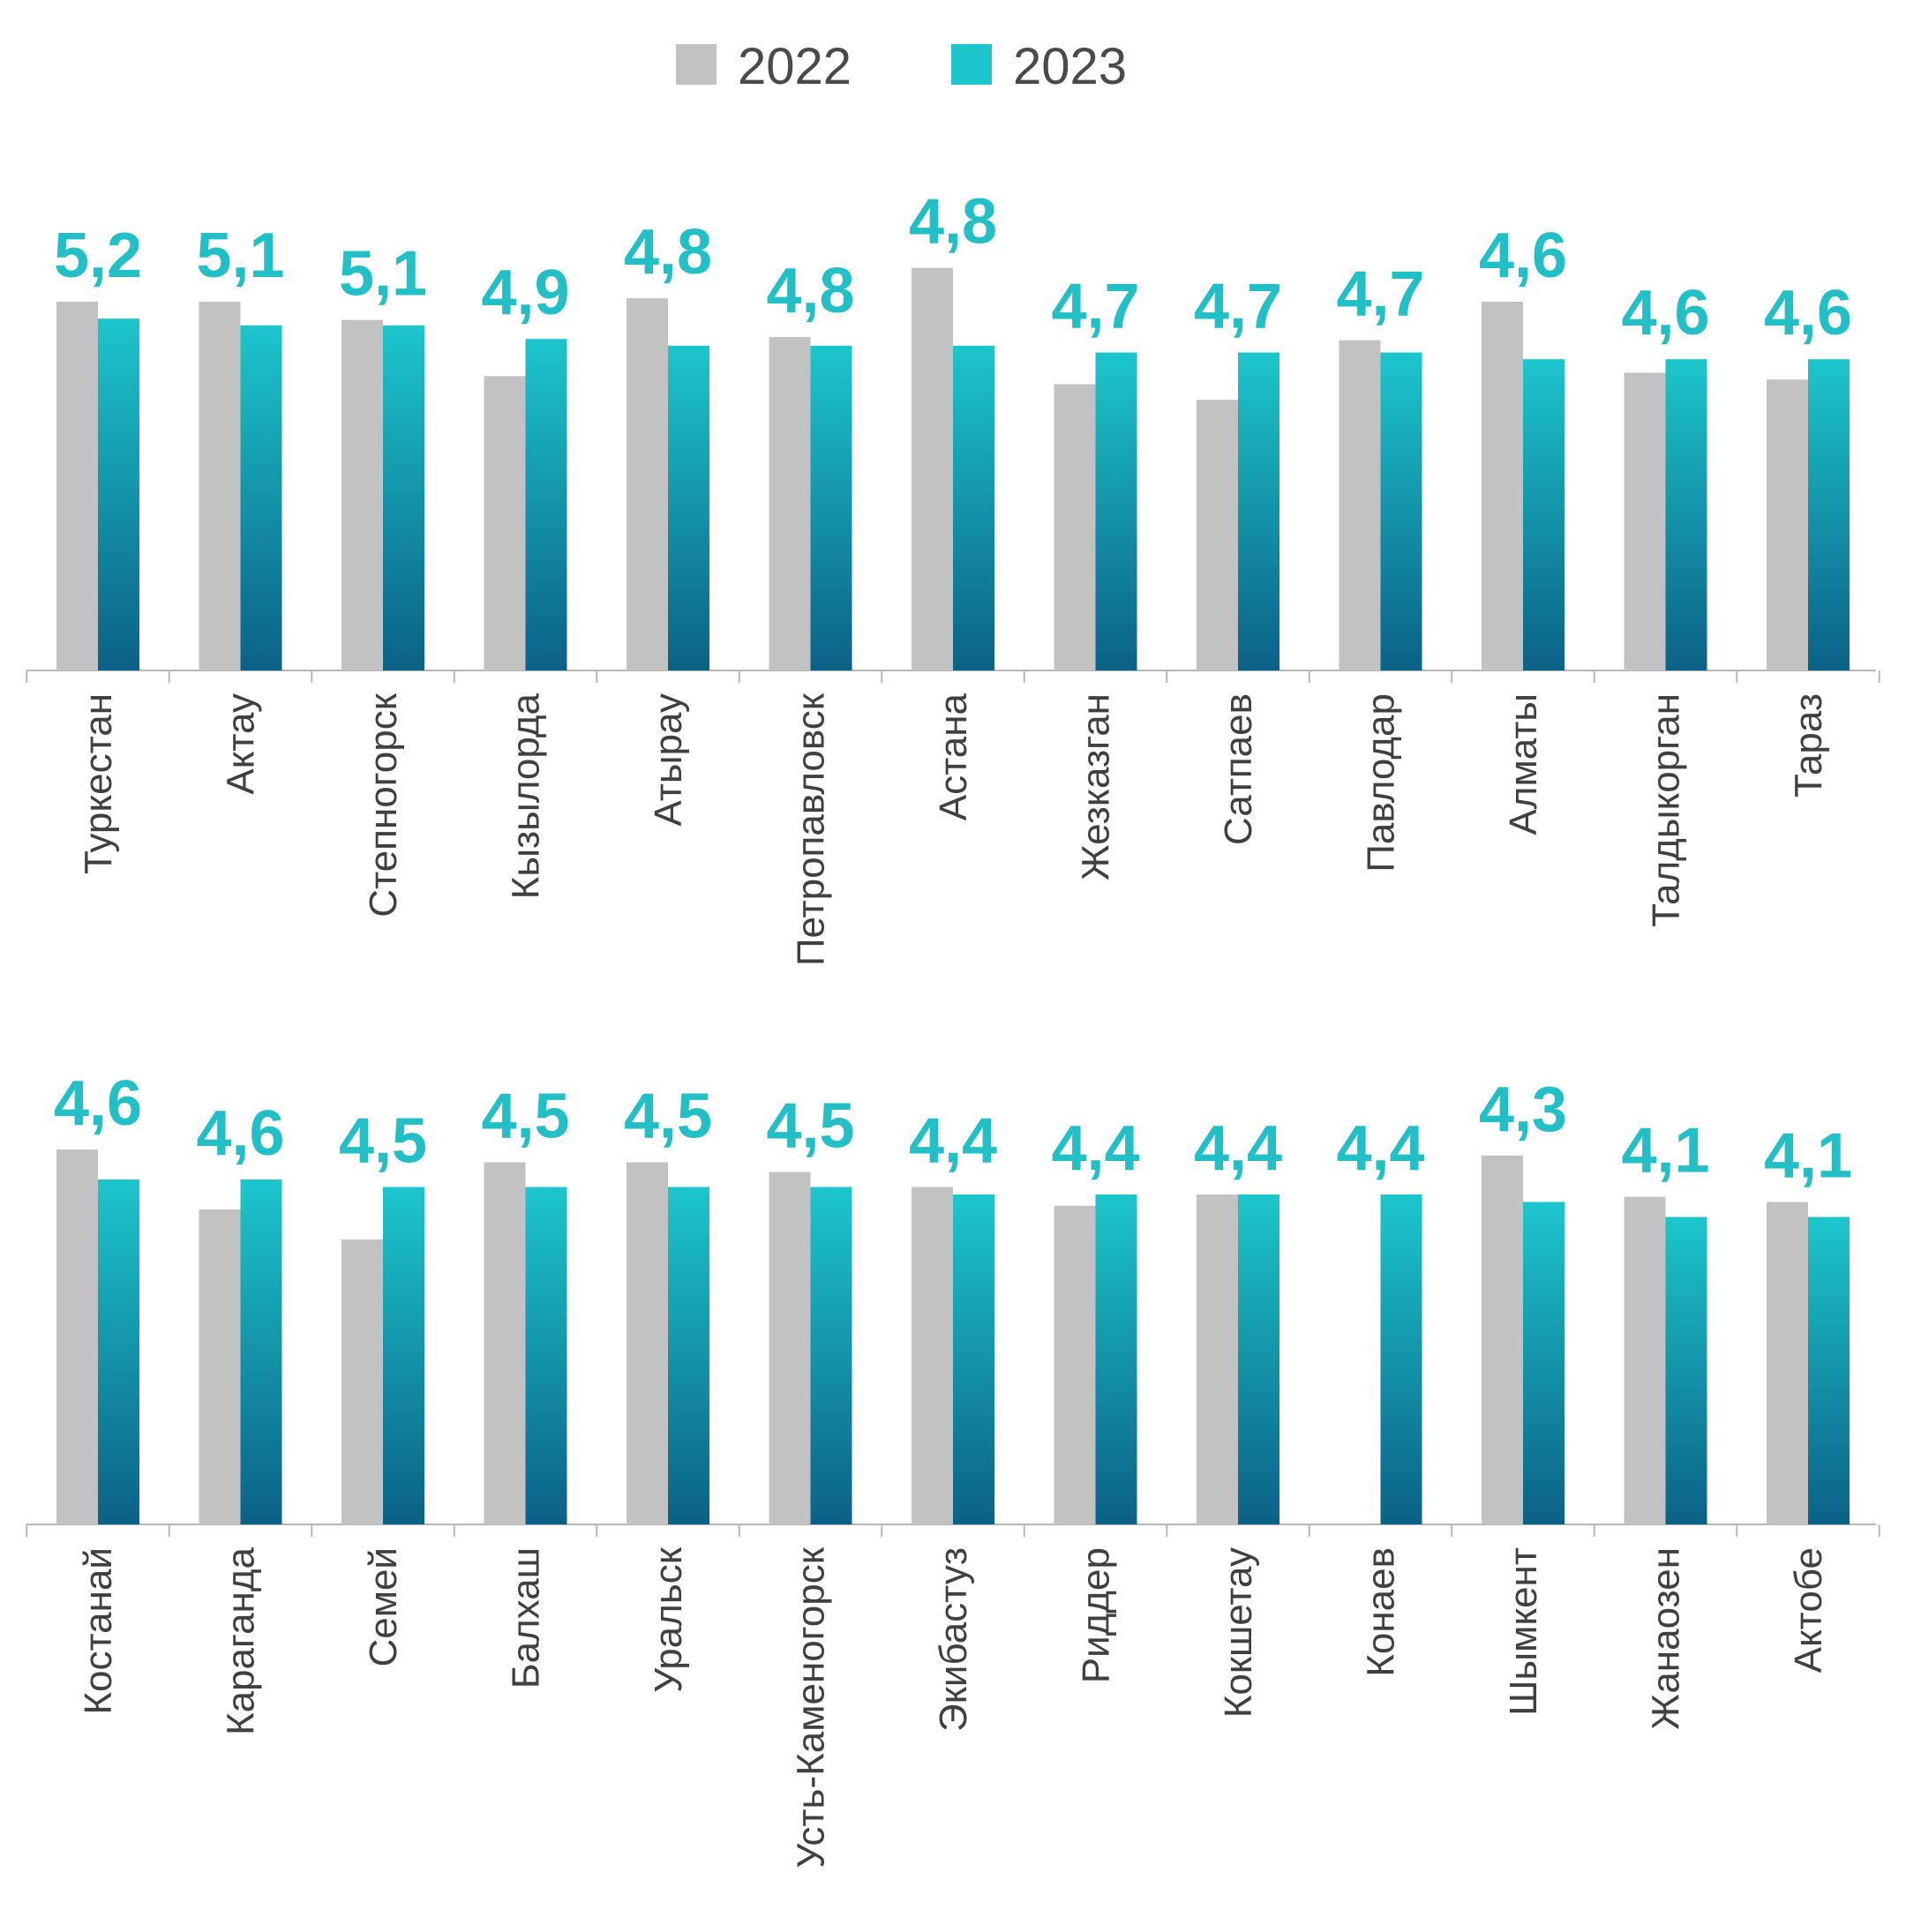  I want to click on category-label-11: Алматы, so click(1523, 764).